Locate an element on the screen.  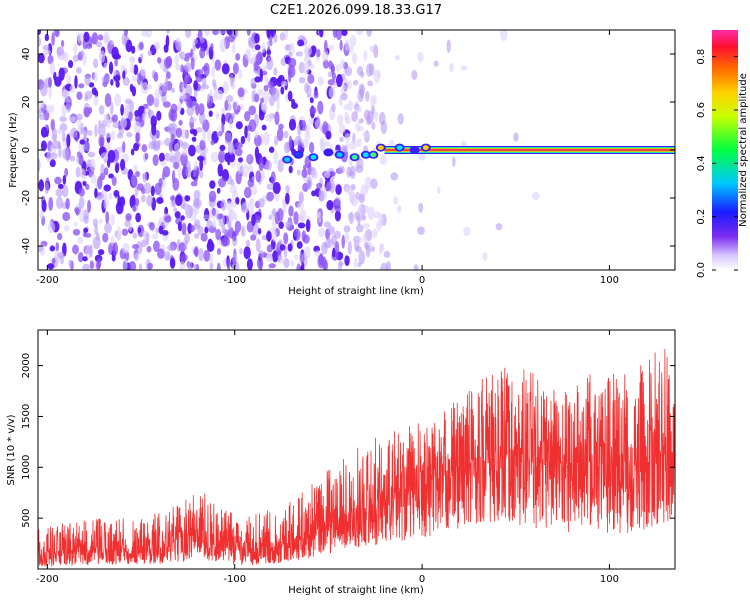
figure-title: C2E1.2026.099.18.33.G17 is located at coordinates (356, 10).